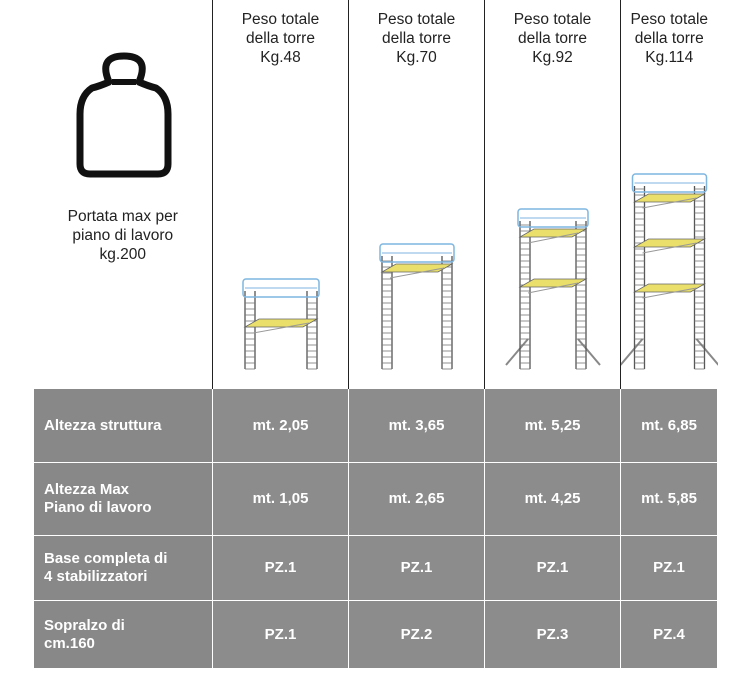  I want to click on column-box: Peso totale della torre Kg.92, so click(552, 194).